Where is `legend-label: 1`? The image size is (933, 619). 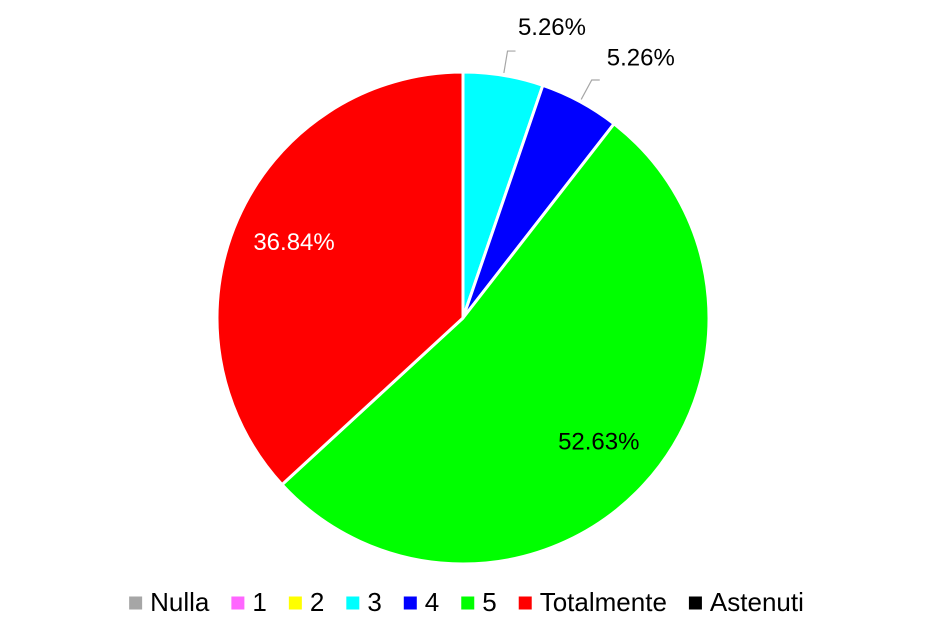
legend-label: 1 is located at coordinates (259, 602).